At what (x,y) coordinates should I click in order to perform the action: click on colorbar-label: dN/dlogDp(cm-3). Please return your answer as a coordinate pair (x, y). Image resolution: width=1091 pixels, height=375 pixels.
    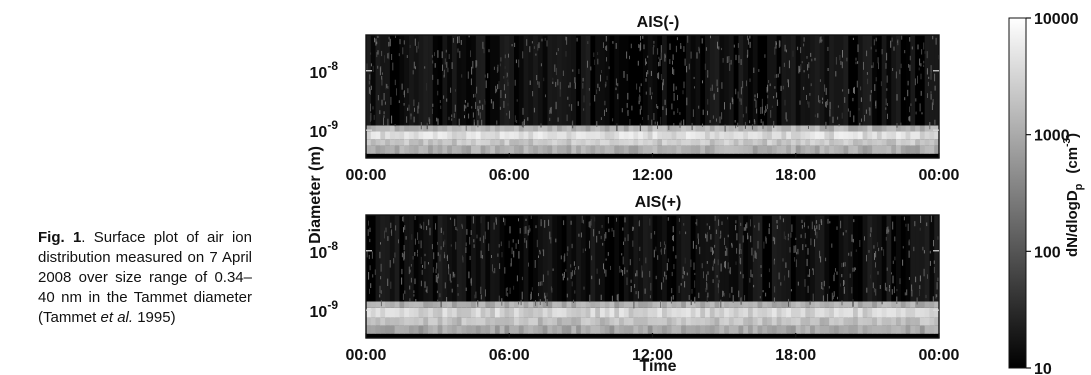
    Looking at the image, I should click on (1073, 195).